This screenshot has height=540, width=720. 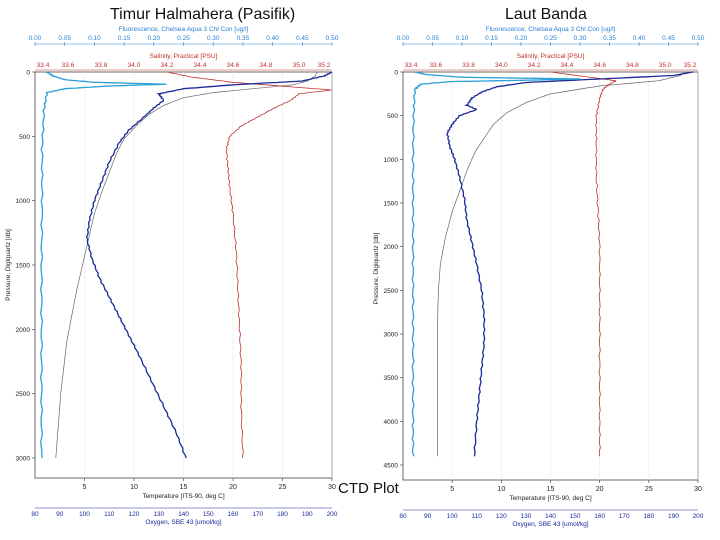 What do you see at coordinates (491, 38) in the screenshot?
I see `fluorescence-tick-label: 0.15` at bounding box center [491, 38].